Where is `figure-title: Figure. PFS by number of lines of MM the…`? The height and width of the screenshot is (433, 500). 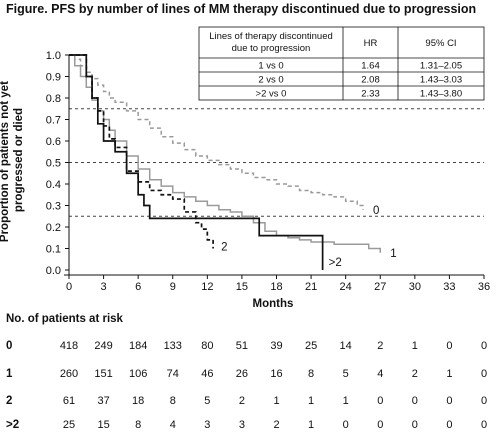
figure-title: Figure. PFS by number of lines of MM the… is located at coordinates (241, 9).